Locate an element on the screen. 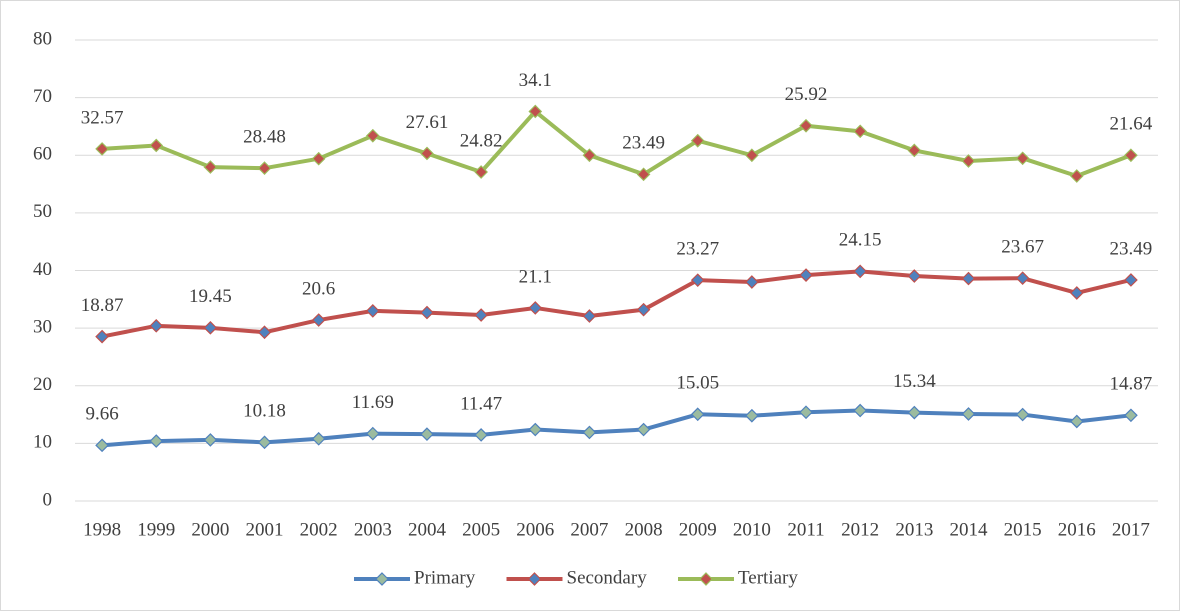  data-label: 25.92 is located at coordinates (806, 94).